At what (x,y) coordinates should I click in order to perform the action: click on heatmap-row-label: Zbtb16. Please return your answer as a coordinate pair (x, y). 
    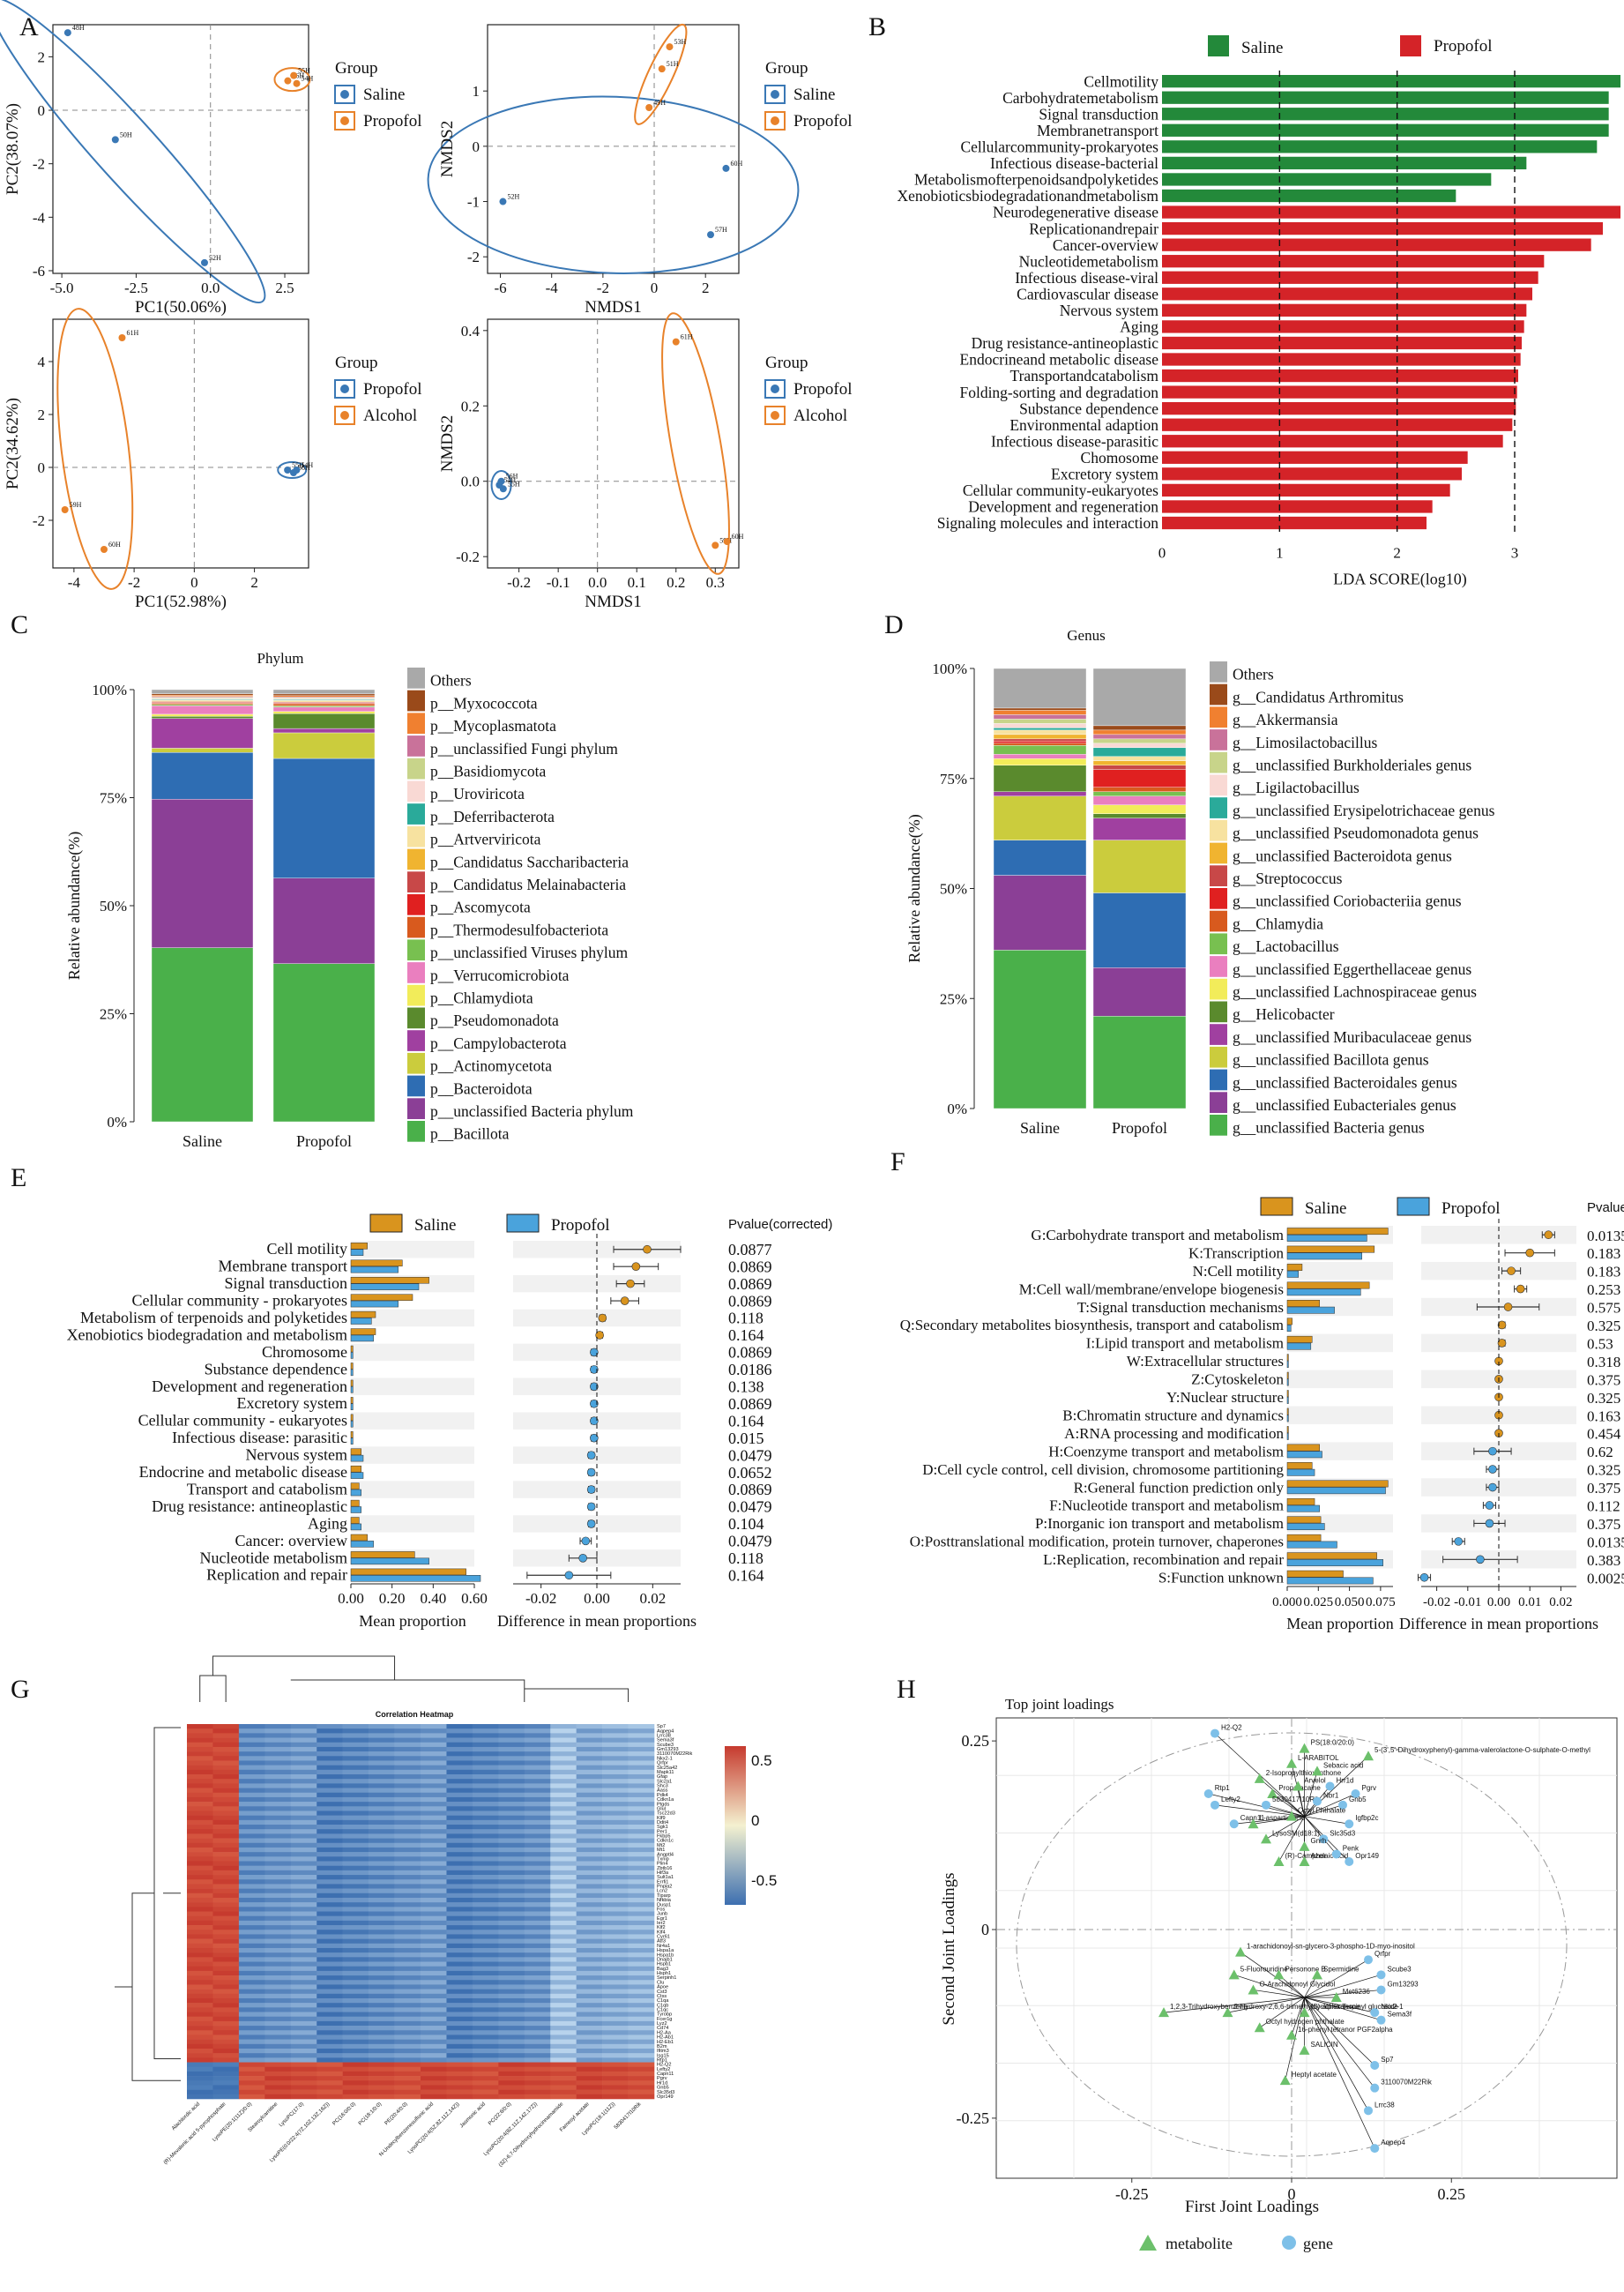
    Looking at the image, I should click on (664, 1868).